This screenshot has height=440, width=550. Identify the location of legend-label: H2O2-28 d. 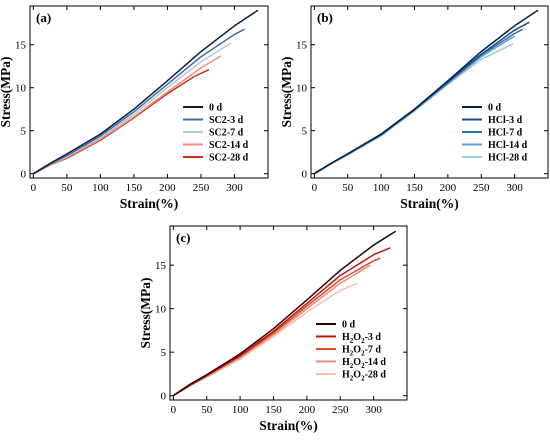
(364, 376).